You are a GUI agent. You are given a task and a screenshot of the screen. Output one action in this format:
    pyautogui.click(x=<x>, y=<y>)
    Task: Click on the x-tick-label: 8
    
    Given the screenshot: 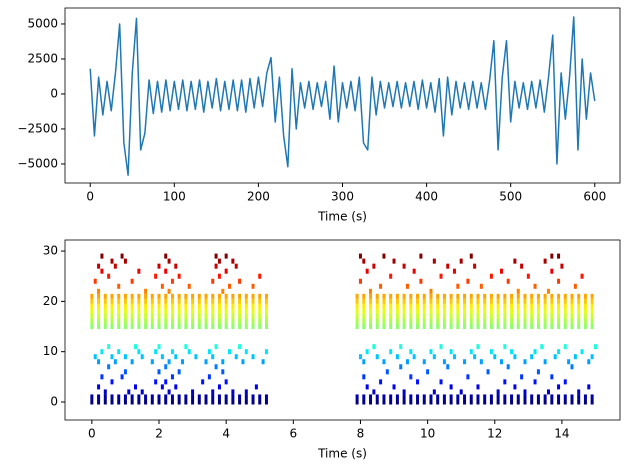 What is the action you would take?
    pyautogui.click(x=361, y=434)
    